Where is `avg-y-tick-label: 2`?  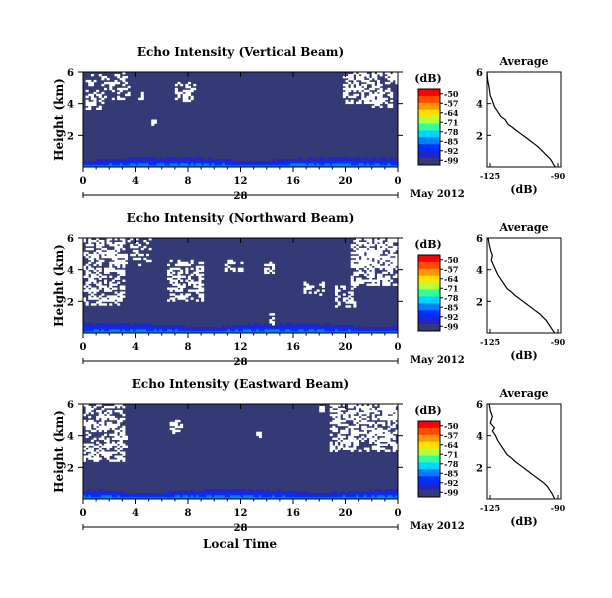 avg-y-tick-label: 2 is located at coordinates (479, 136).